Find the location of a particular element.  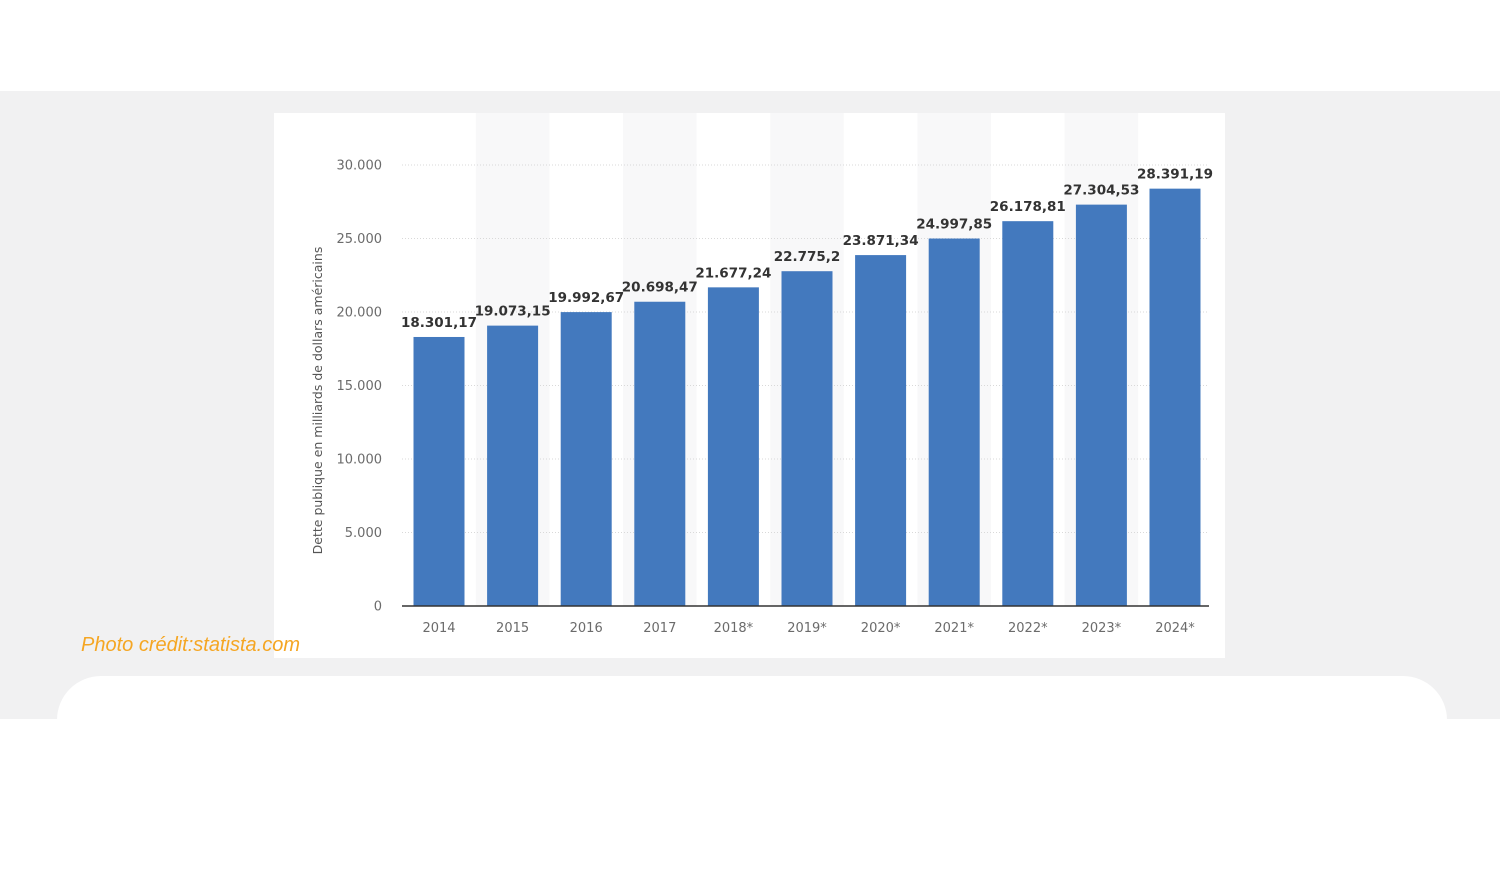

y-tick-label: 0 is located at coordinates (378, 607).